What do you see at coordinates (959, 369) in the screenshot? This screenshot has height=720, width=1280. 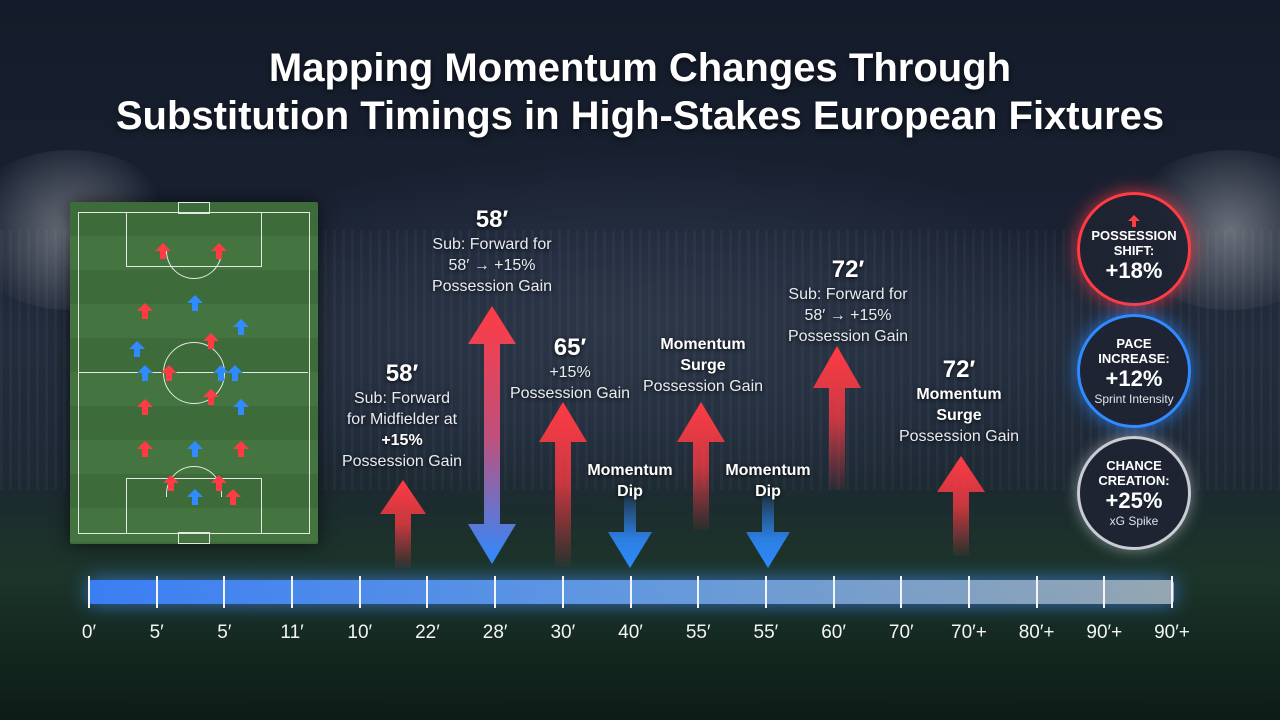 I see `annotation-time: 72′` at bounding box center [959, 369].